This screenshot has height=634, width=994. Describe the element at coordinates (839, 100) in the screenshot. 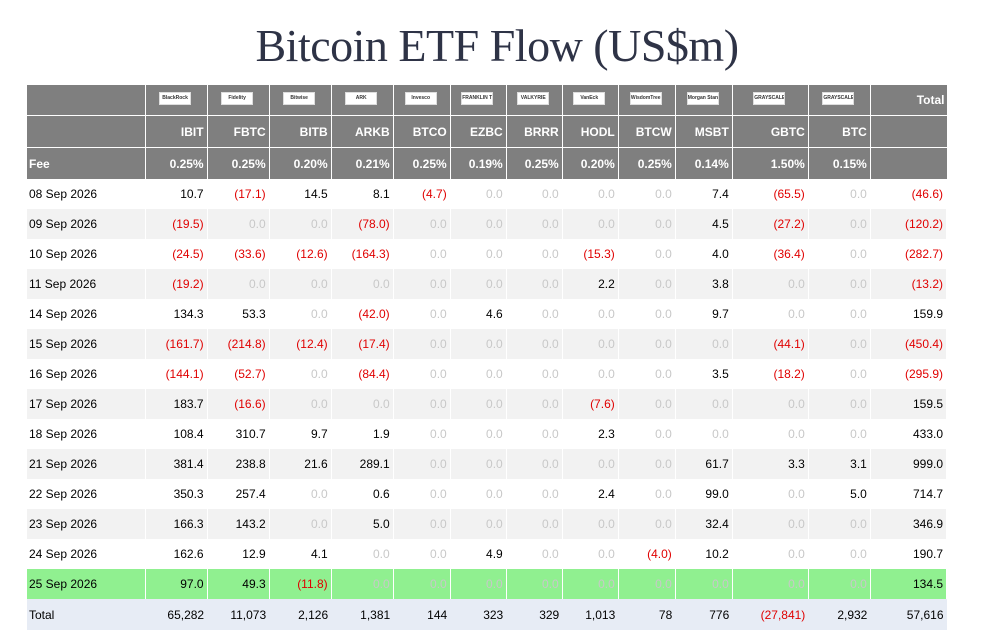

I see `fund-logo-cell: GRAYSCALE` at that location.